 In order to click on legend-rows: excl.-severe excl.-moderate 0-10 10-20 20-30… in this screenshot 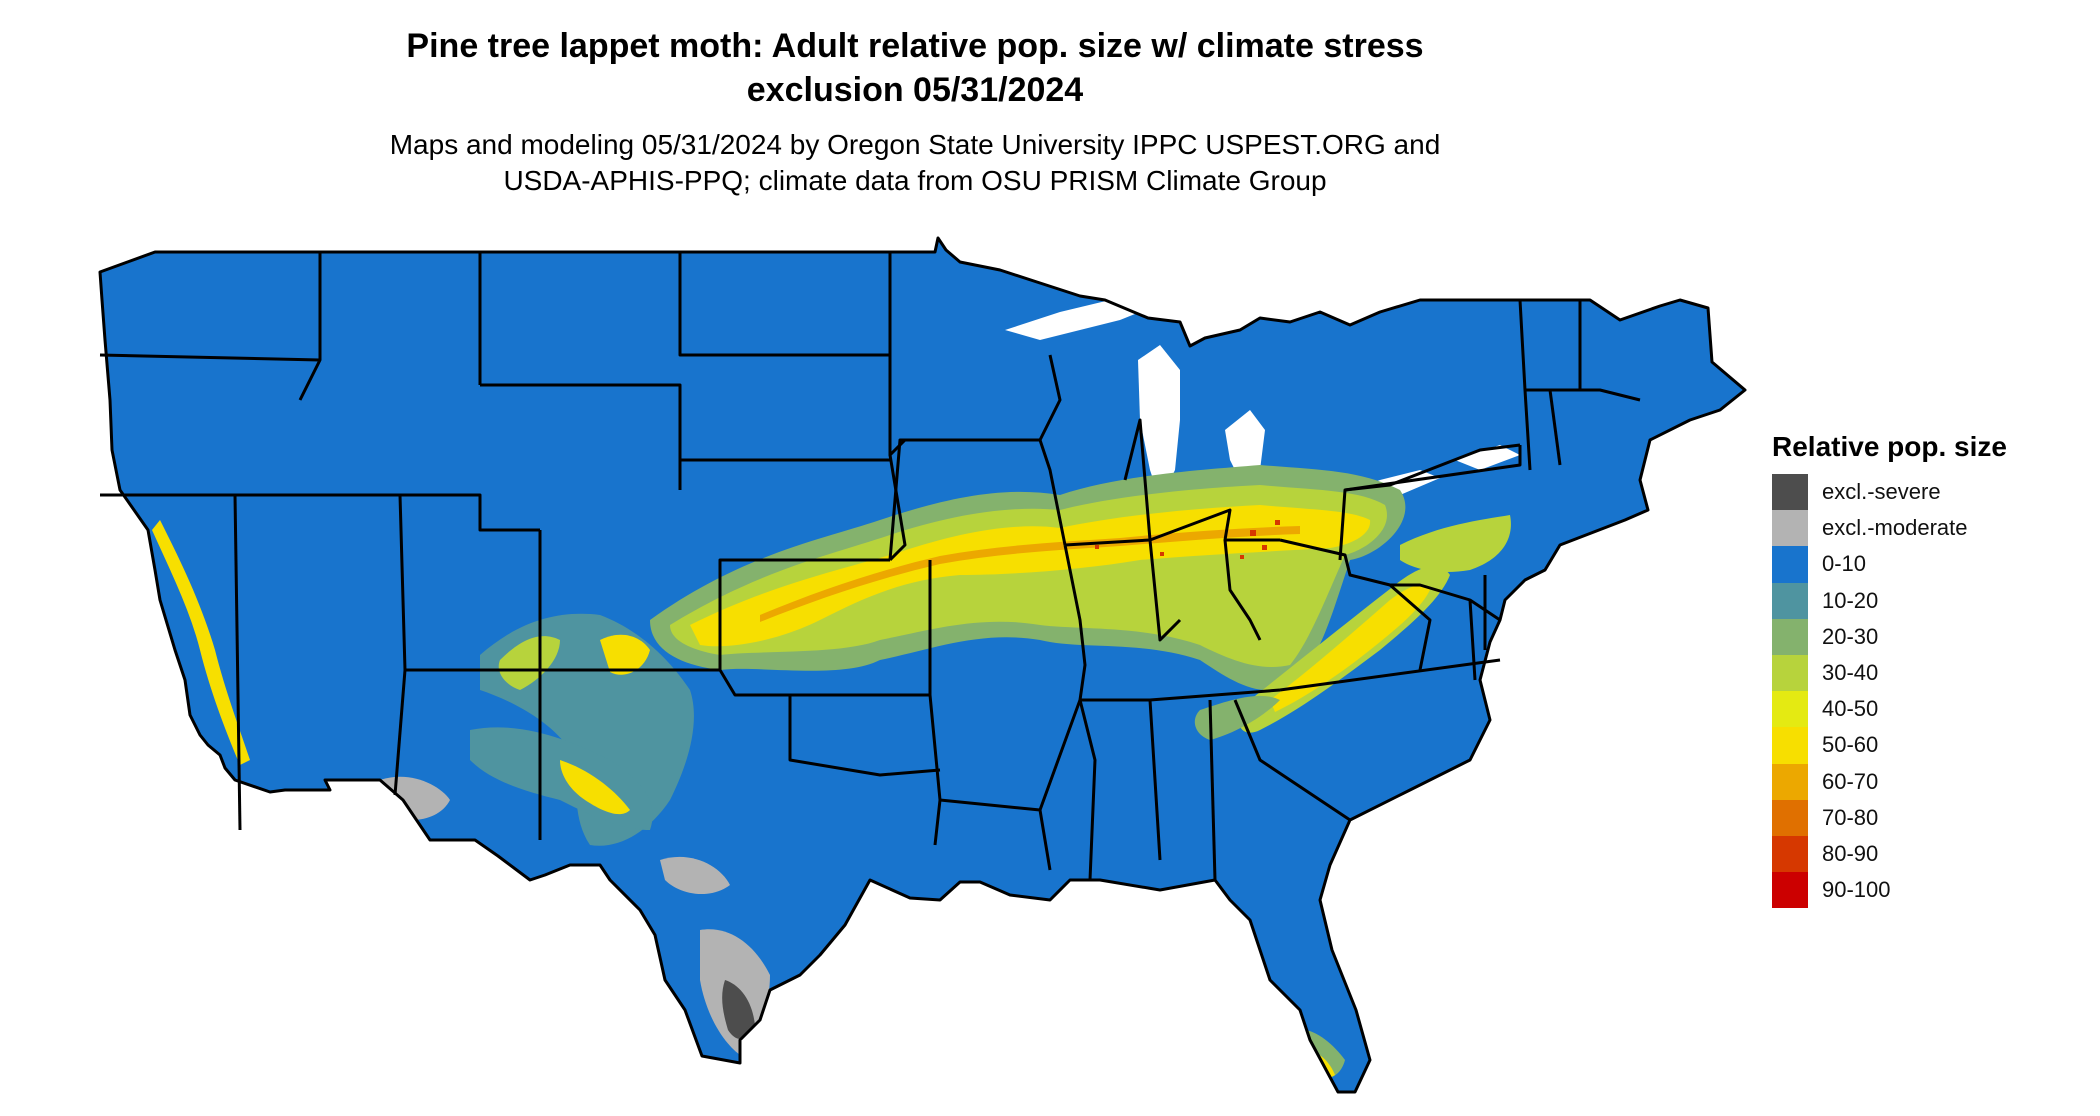, I will do `click(1889, 691)`.